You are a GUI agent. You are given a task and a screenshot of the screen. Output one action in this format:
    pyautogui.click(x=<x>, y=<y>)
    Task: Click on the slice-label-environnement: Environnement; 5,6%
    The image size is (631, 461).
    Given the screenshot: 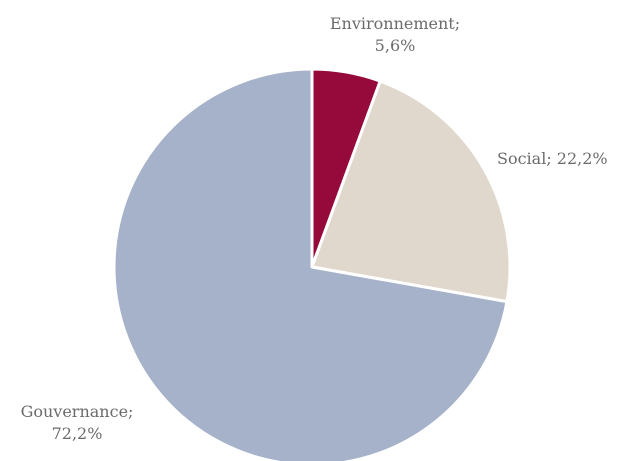 What is the action you would take?
    pyautogui.click(x=395, y=34)
    